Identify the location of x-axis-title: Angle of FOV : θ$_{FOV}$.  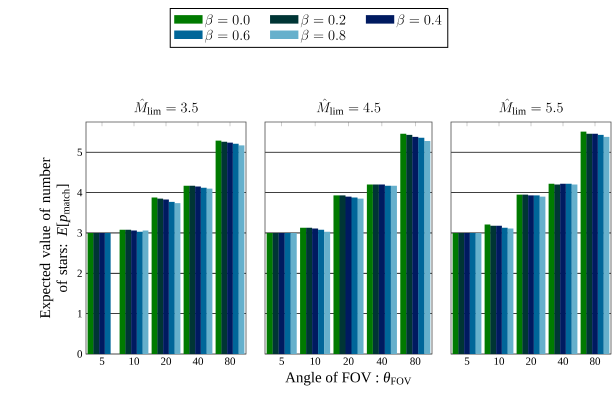
(348, 379).